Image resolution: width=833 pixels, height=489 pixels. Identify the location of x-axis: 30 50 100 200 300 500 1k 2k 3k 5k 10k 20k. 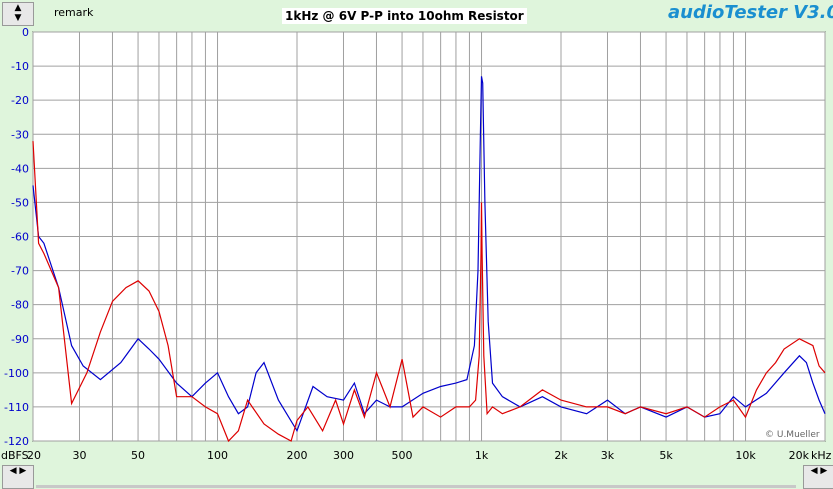
(440, 455).